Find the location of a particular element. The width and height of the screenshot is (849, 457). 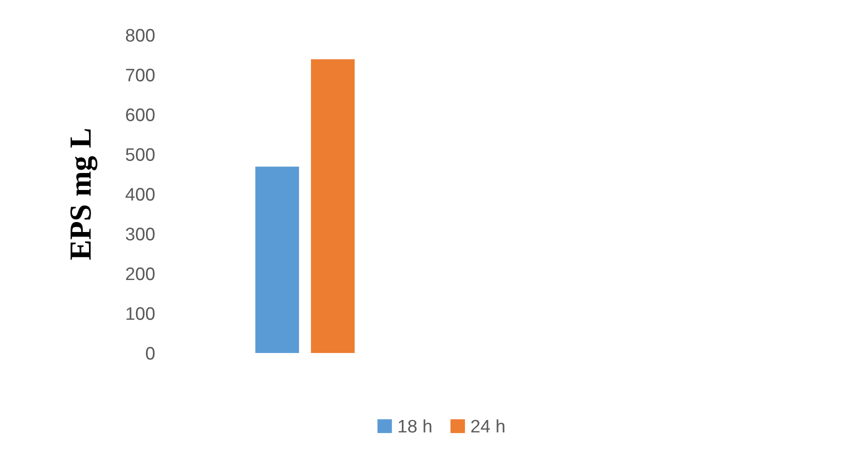

y-tick-label: 500 is located at coordinates (140, 154).